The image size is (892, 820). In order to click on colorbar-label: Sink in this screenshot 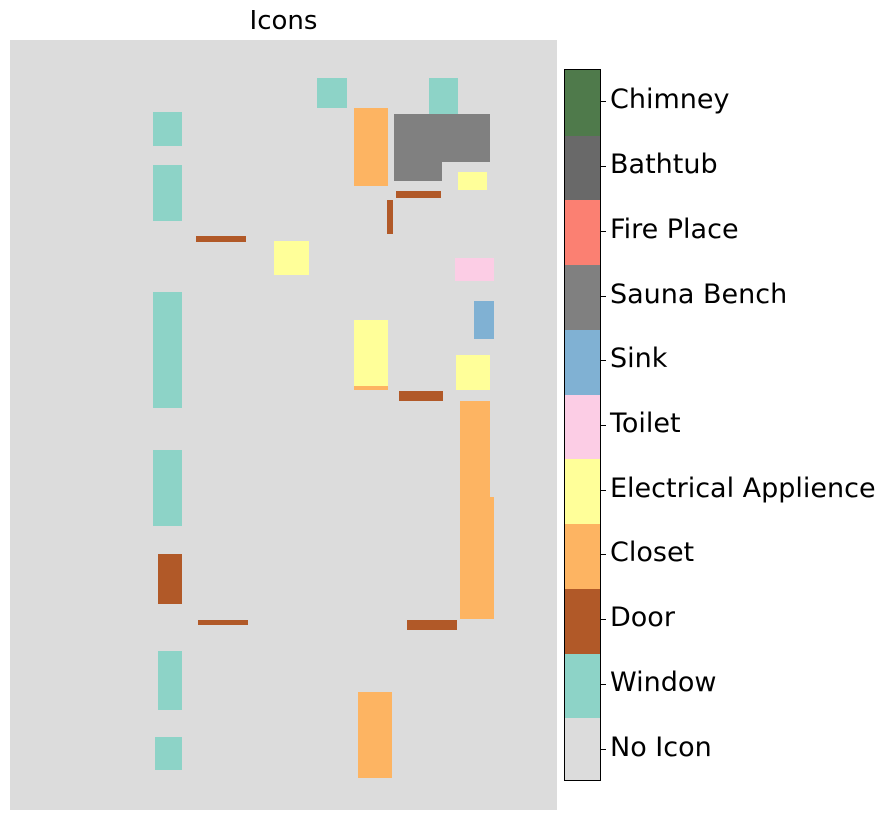, I will do `click(639, 358)`.